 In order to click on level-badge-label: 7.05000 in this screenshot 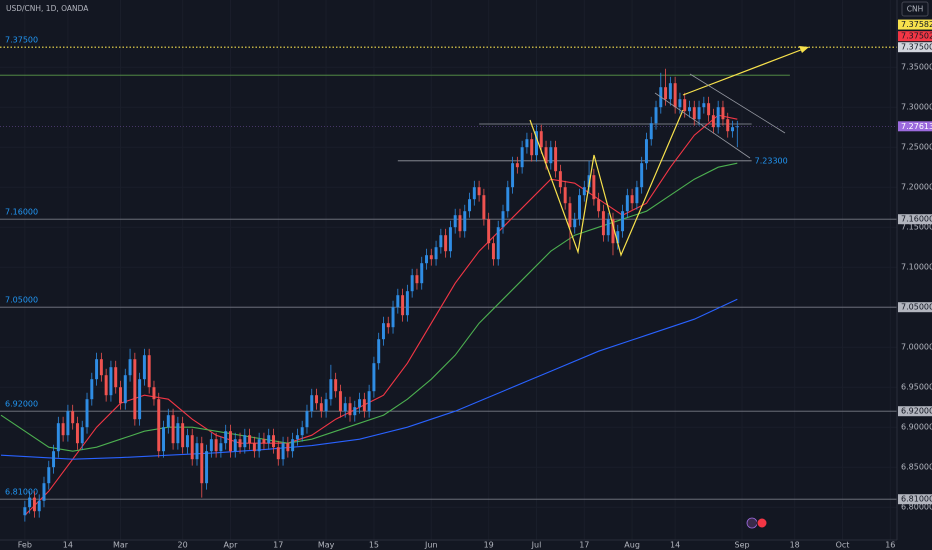, I will do `click(916, 307)`.